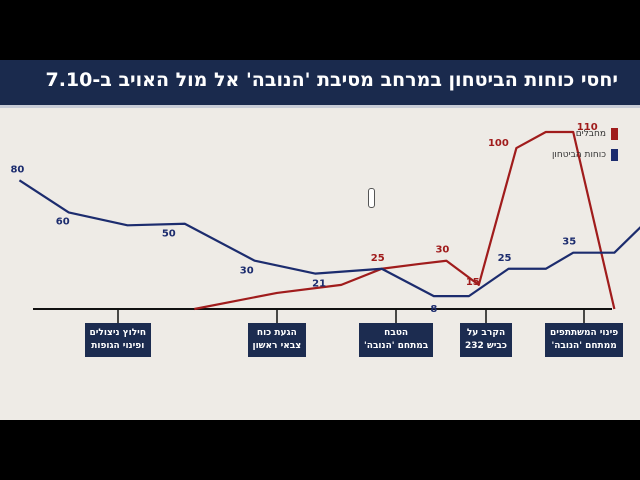 This screenshot has width=640, height=480. Describe the element at coordinates (118, 340) in the screenshot. I see `category-label: חילוץ ניצולים ופינוי הגופות` at that location.